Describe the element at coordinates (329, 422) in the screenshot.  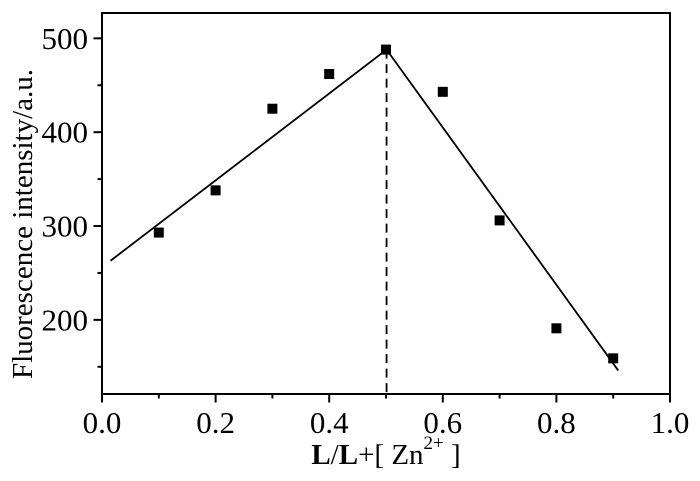
I see `x-tick-label: 0.4` at that location.